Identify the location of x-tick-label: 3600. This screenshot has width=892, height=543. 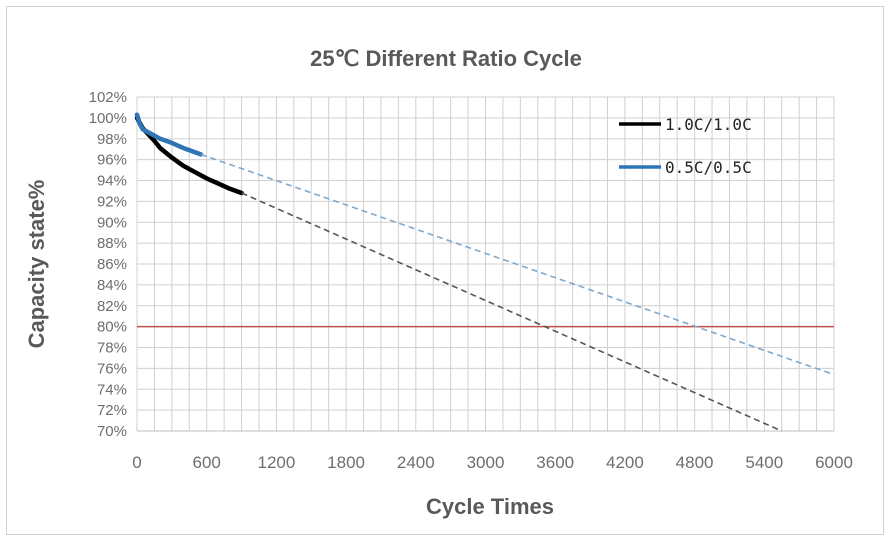
(555, 462).